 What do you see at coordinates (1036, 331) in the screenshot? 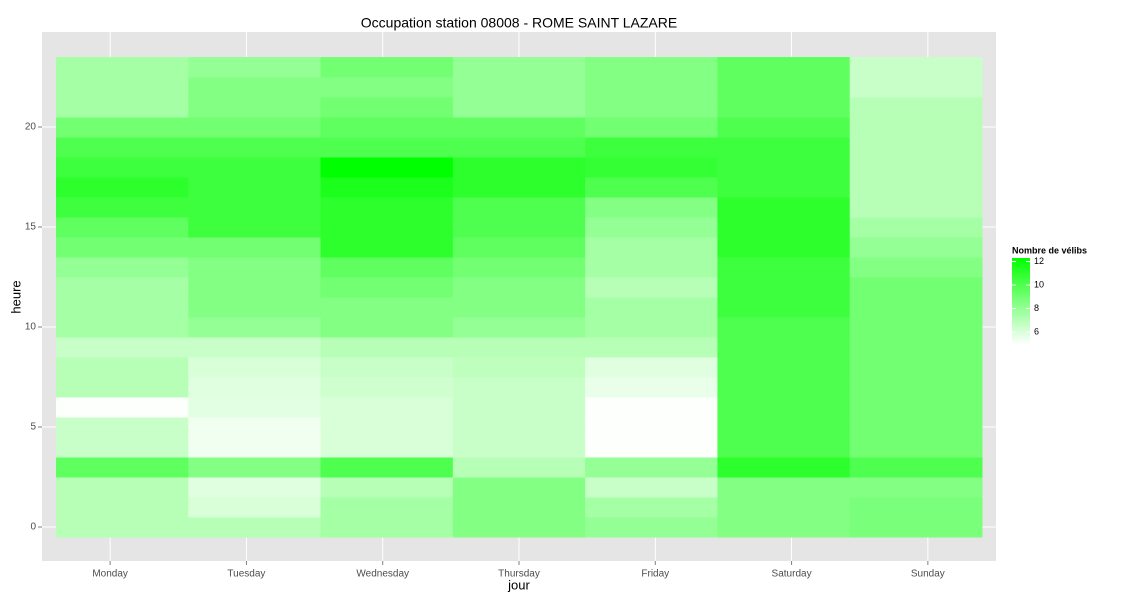
I see `legend-tick-label: 6` at bounding box center [1036, 331].